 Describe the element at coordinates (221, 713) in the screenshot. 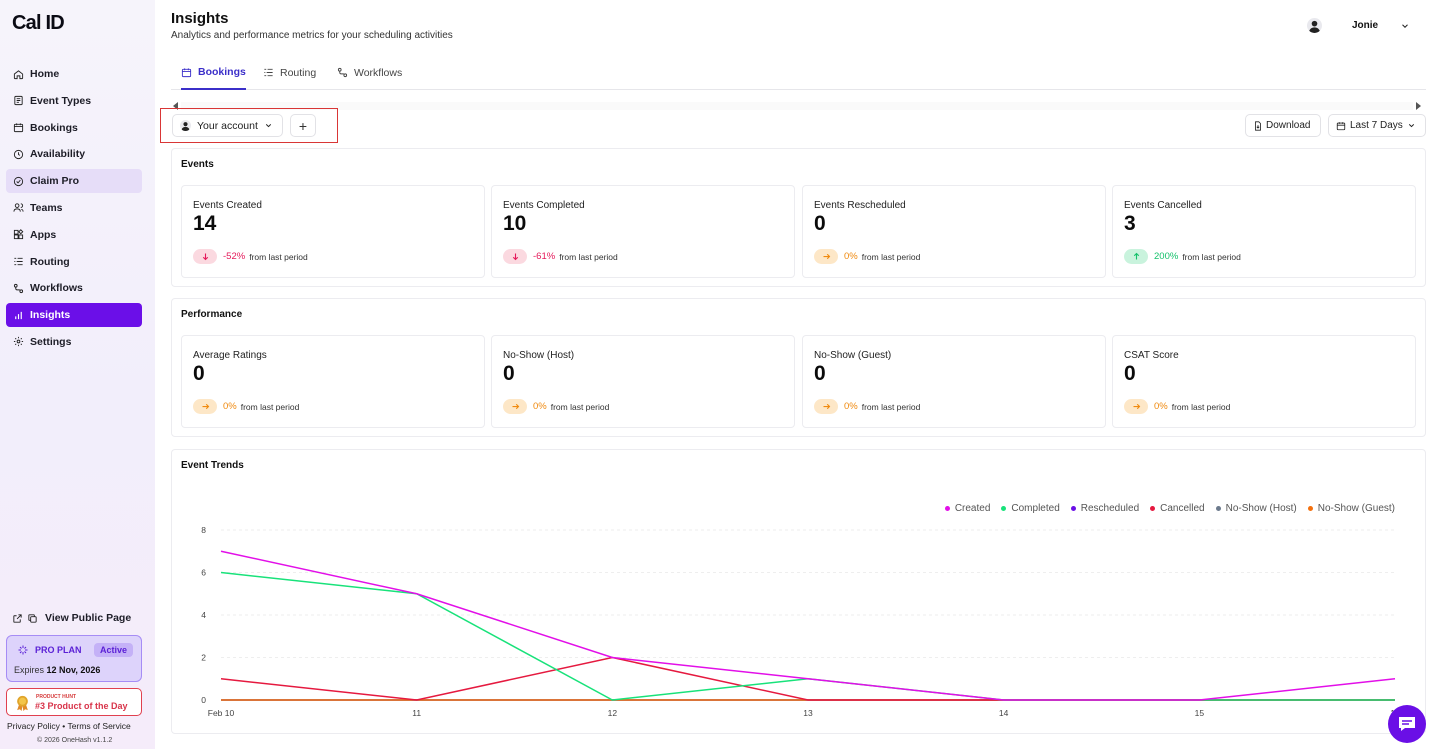

I see `x-tick-label: Feb 10` at that location.